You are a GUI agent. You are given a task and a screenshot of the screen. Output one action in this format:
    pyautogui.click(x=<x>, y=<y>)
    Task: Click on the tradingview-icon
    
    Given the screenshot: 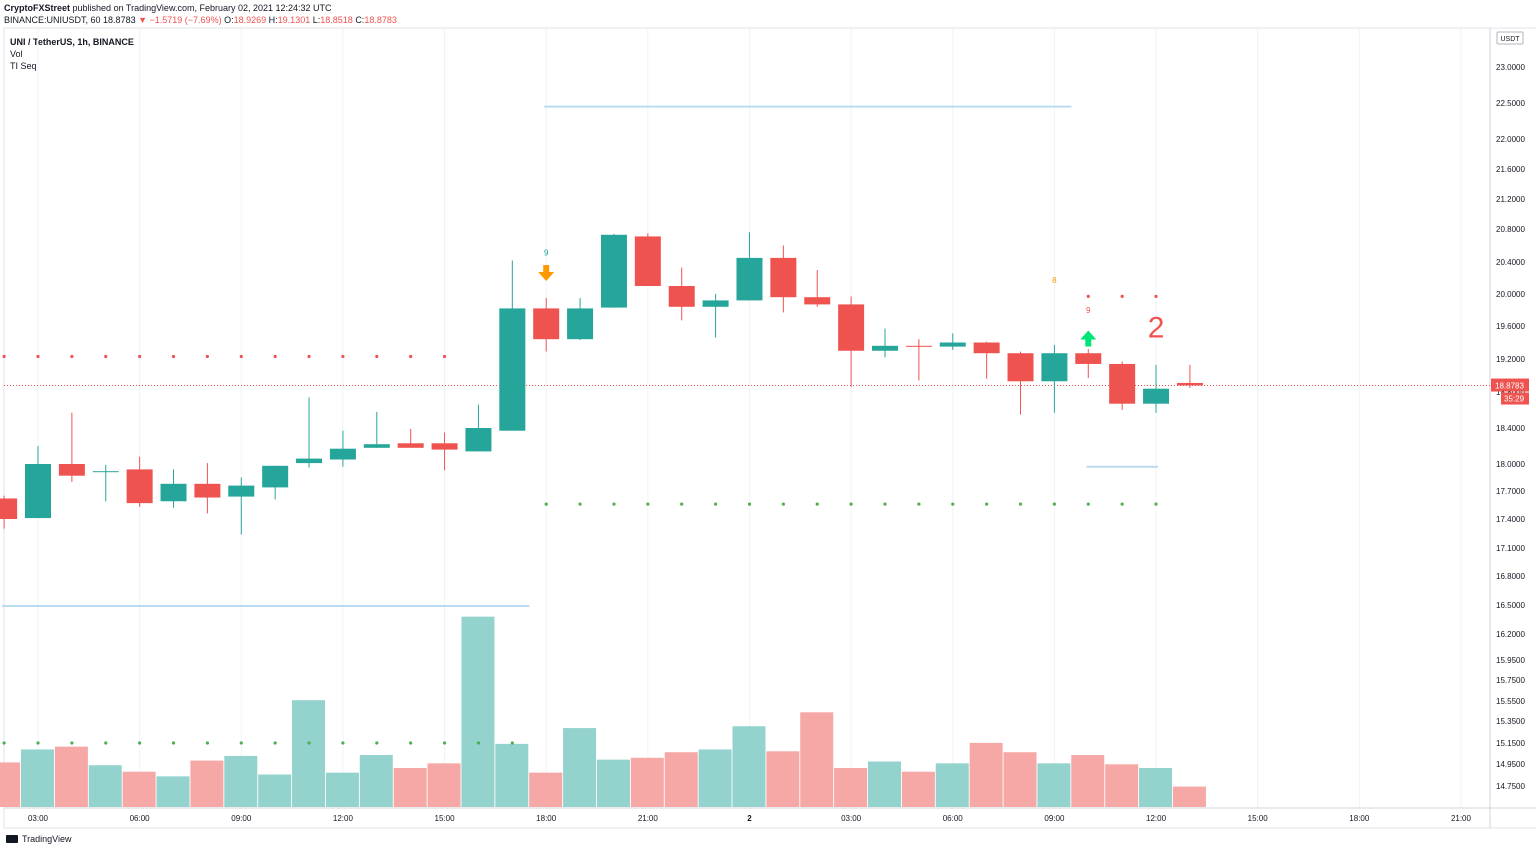 What is the action you would take?
    pyautogui.click(x=12, y=839)
    